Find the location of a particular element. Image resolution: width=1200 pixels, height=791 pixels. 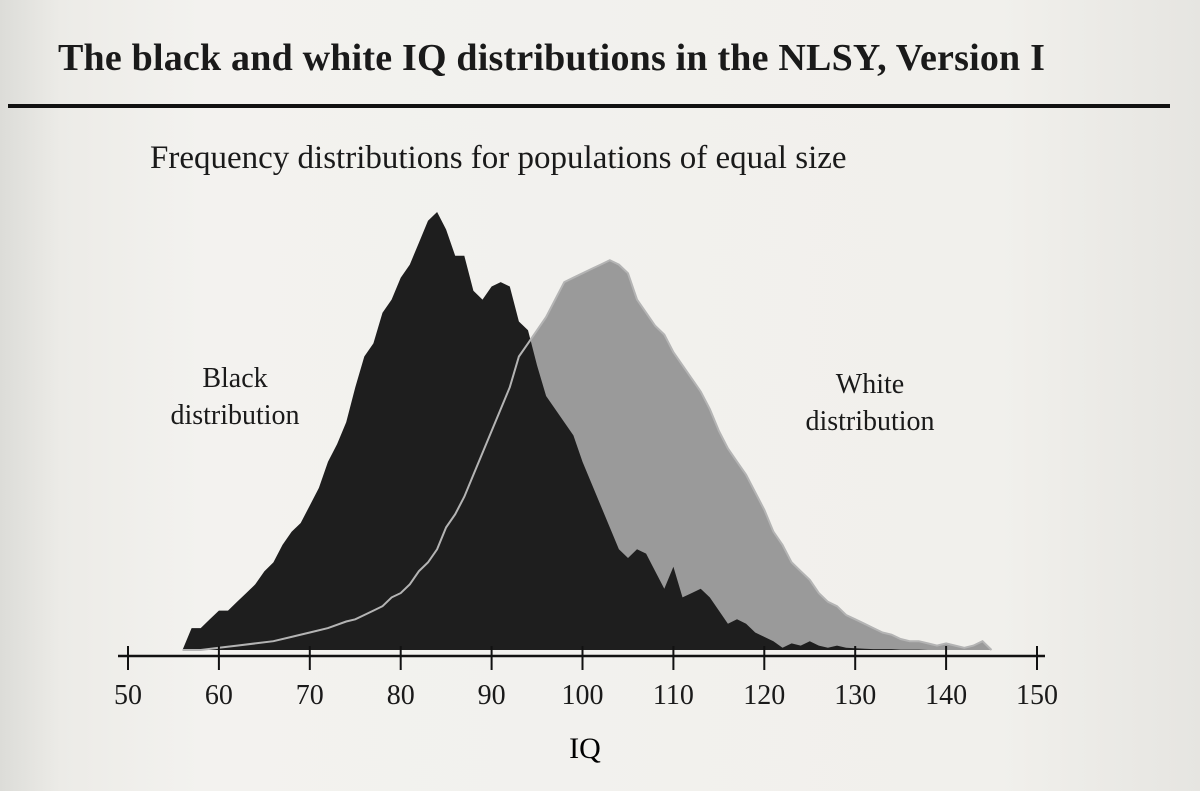

white-label-line-1: White is located at coordinates (870, 384).